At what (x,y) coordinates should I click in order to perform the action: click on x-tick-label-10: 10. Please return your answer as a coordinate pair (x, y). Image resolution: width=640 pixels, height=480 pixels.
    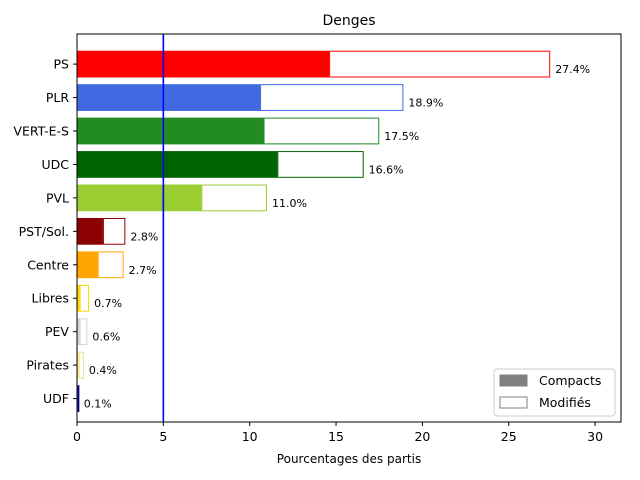
    Looking at the image, I should click on (250, 436).